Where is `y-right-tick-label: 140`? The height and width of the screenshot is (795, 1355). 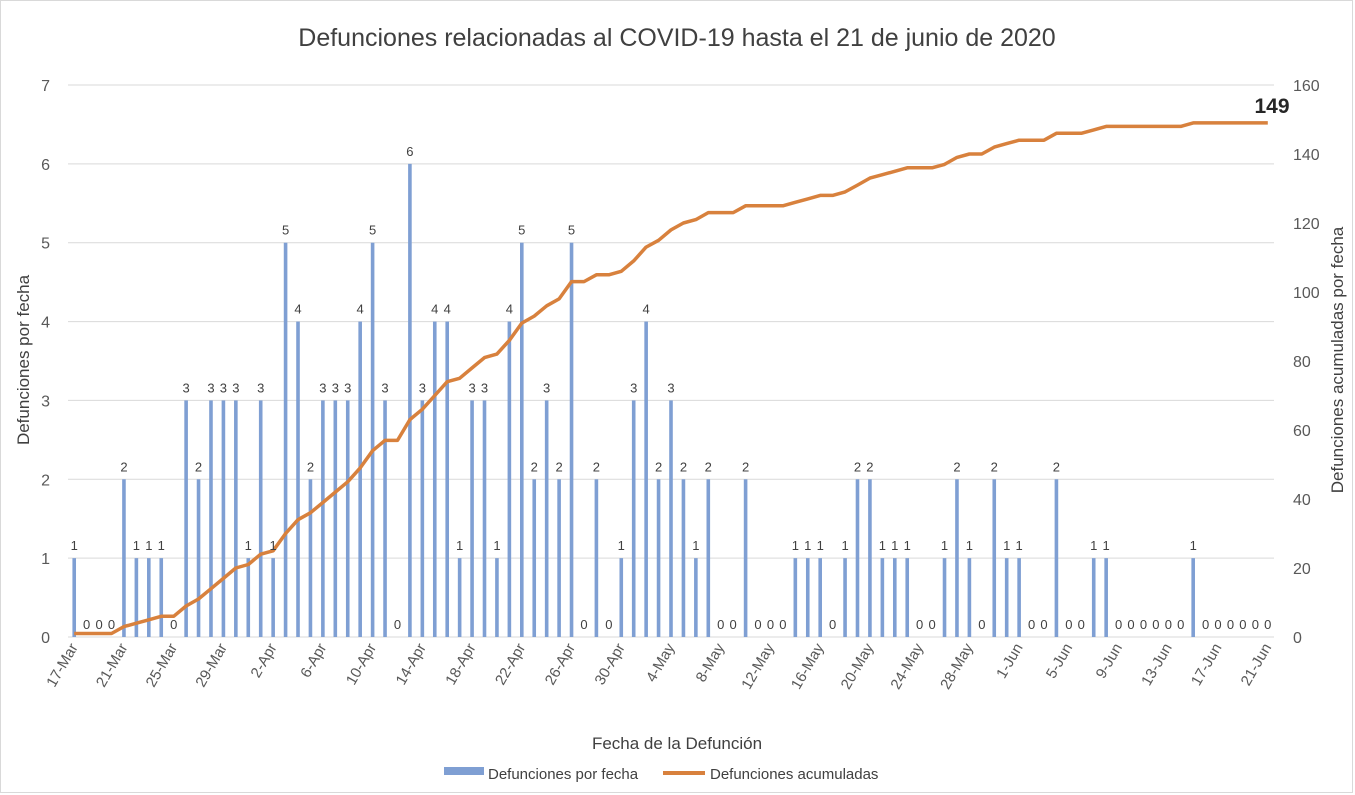
y-right-tick-label: 140 is located at coordinates (1306, 155).